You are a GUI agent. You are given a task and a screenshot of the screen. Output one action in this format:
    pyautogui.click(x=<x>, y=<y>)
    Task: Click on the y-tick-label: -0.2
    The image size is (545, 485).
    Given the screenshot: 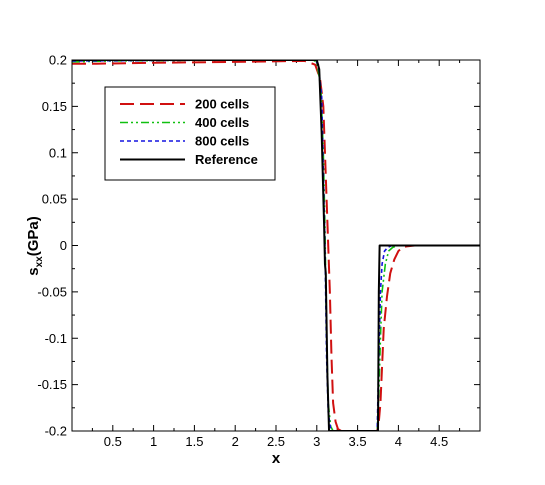 What is the action you would take?
    pyautogui.click(x=56, y=431)
    